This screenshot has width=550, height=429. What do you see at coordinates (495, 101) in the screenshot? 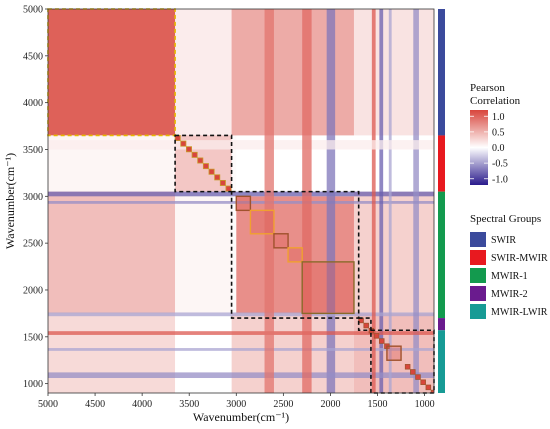
I see `colorbar-title-line2: Correlation` at bounding box center [495, 101].